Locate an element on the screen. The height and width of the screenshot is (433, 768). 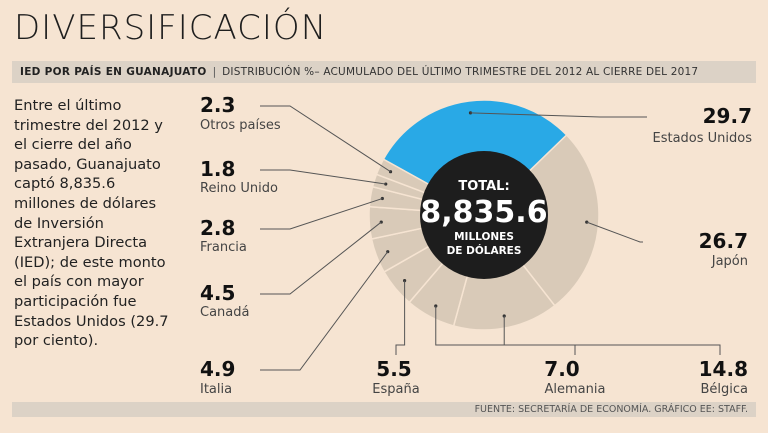
data-label-value-reino-unido: 1.8 is located at coordinates (217, 169).